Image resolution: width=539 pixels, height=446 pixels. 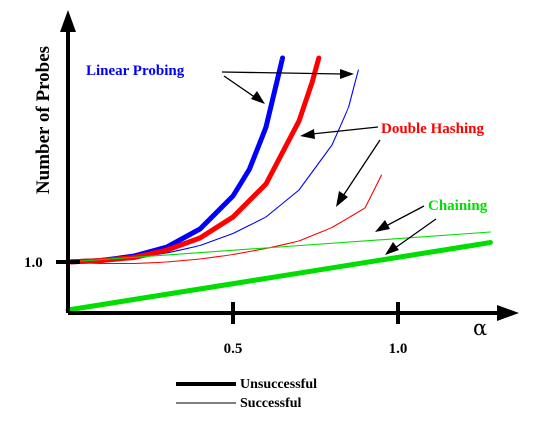 I want to click on y-axis-arrowhead, so click(x=68, y=21).